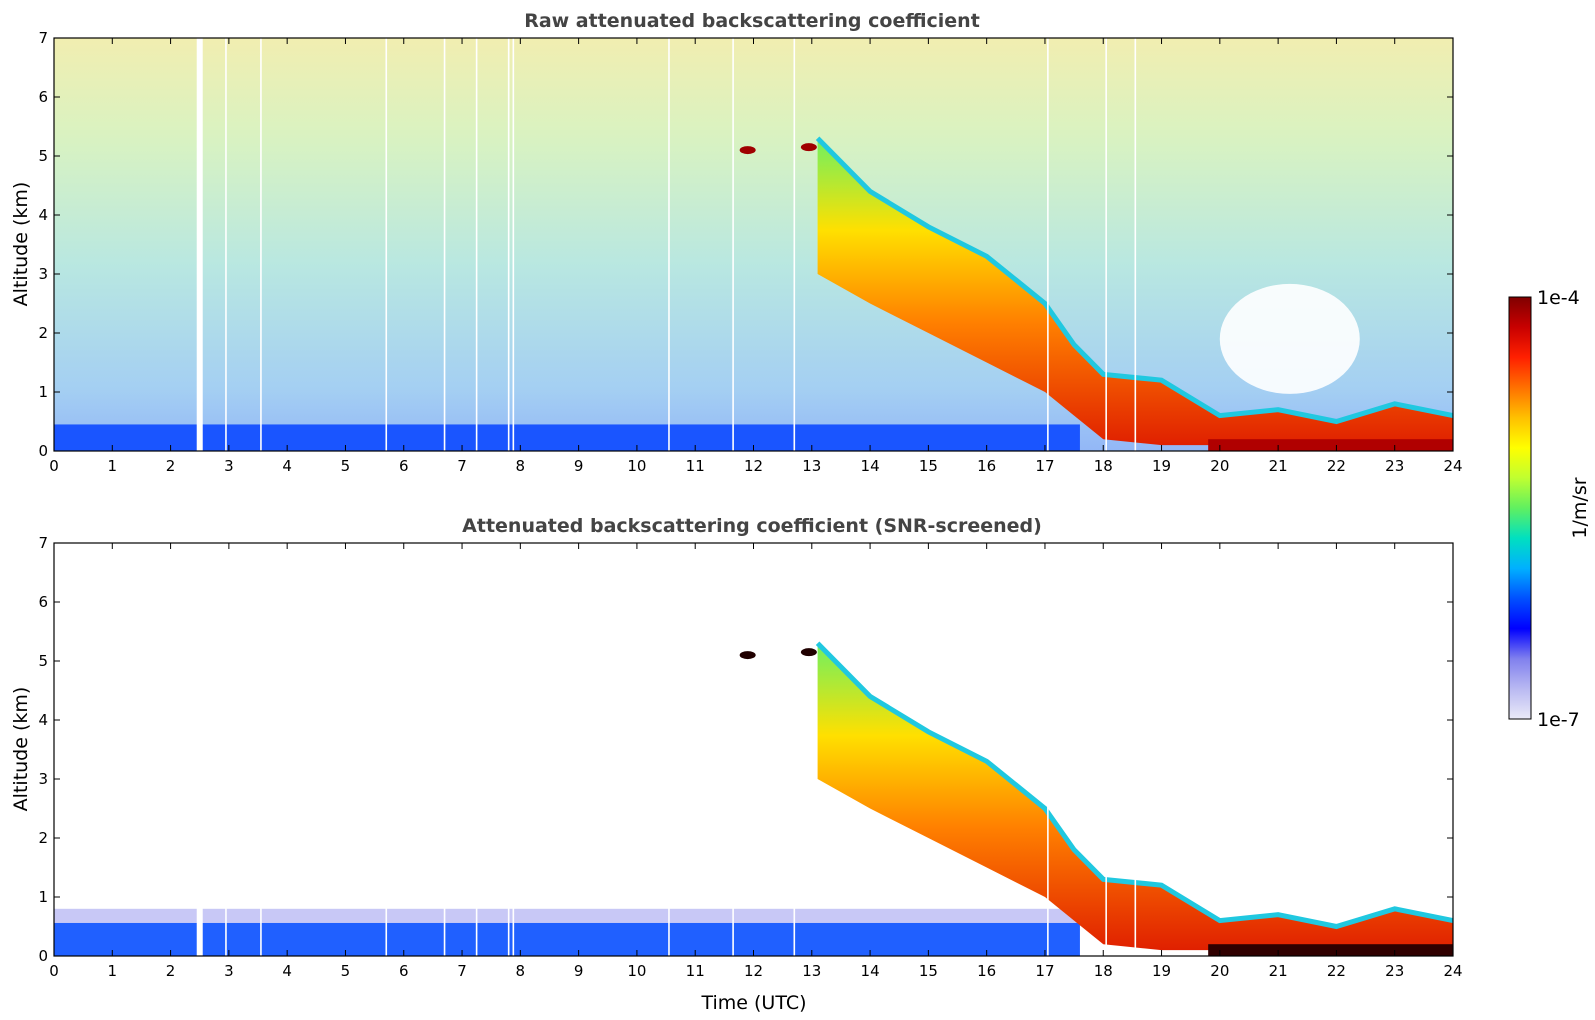 The height and width of the screenshot is (1020, 1595). I want to click on x-tick-label: 10, so click(636, 466).